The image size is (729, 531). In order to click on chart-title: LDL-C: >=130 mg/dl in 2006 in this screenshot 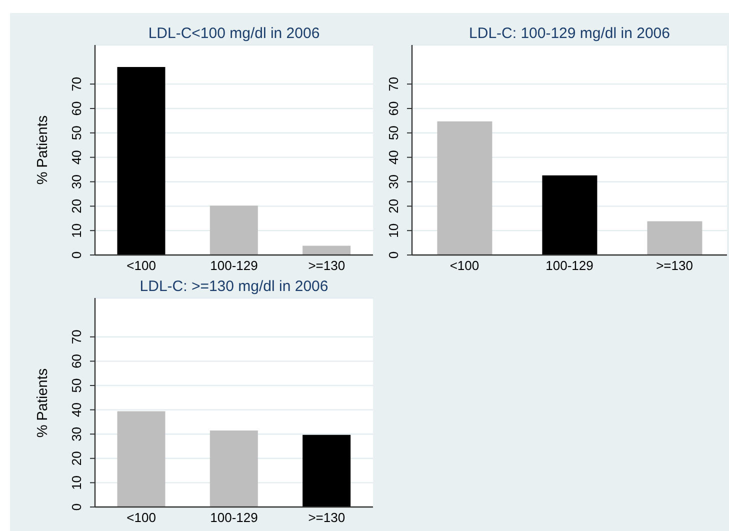, I will do `click(234, 287)`.